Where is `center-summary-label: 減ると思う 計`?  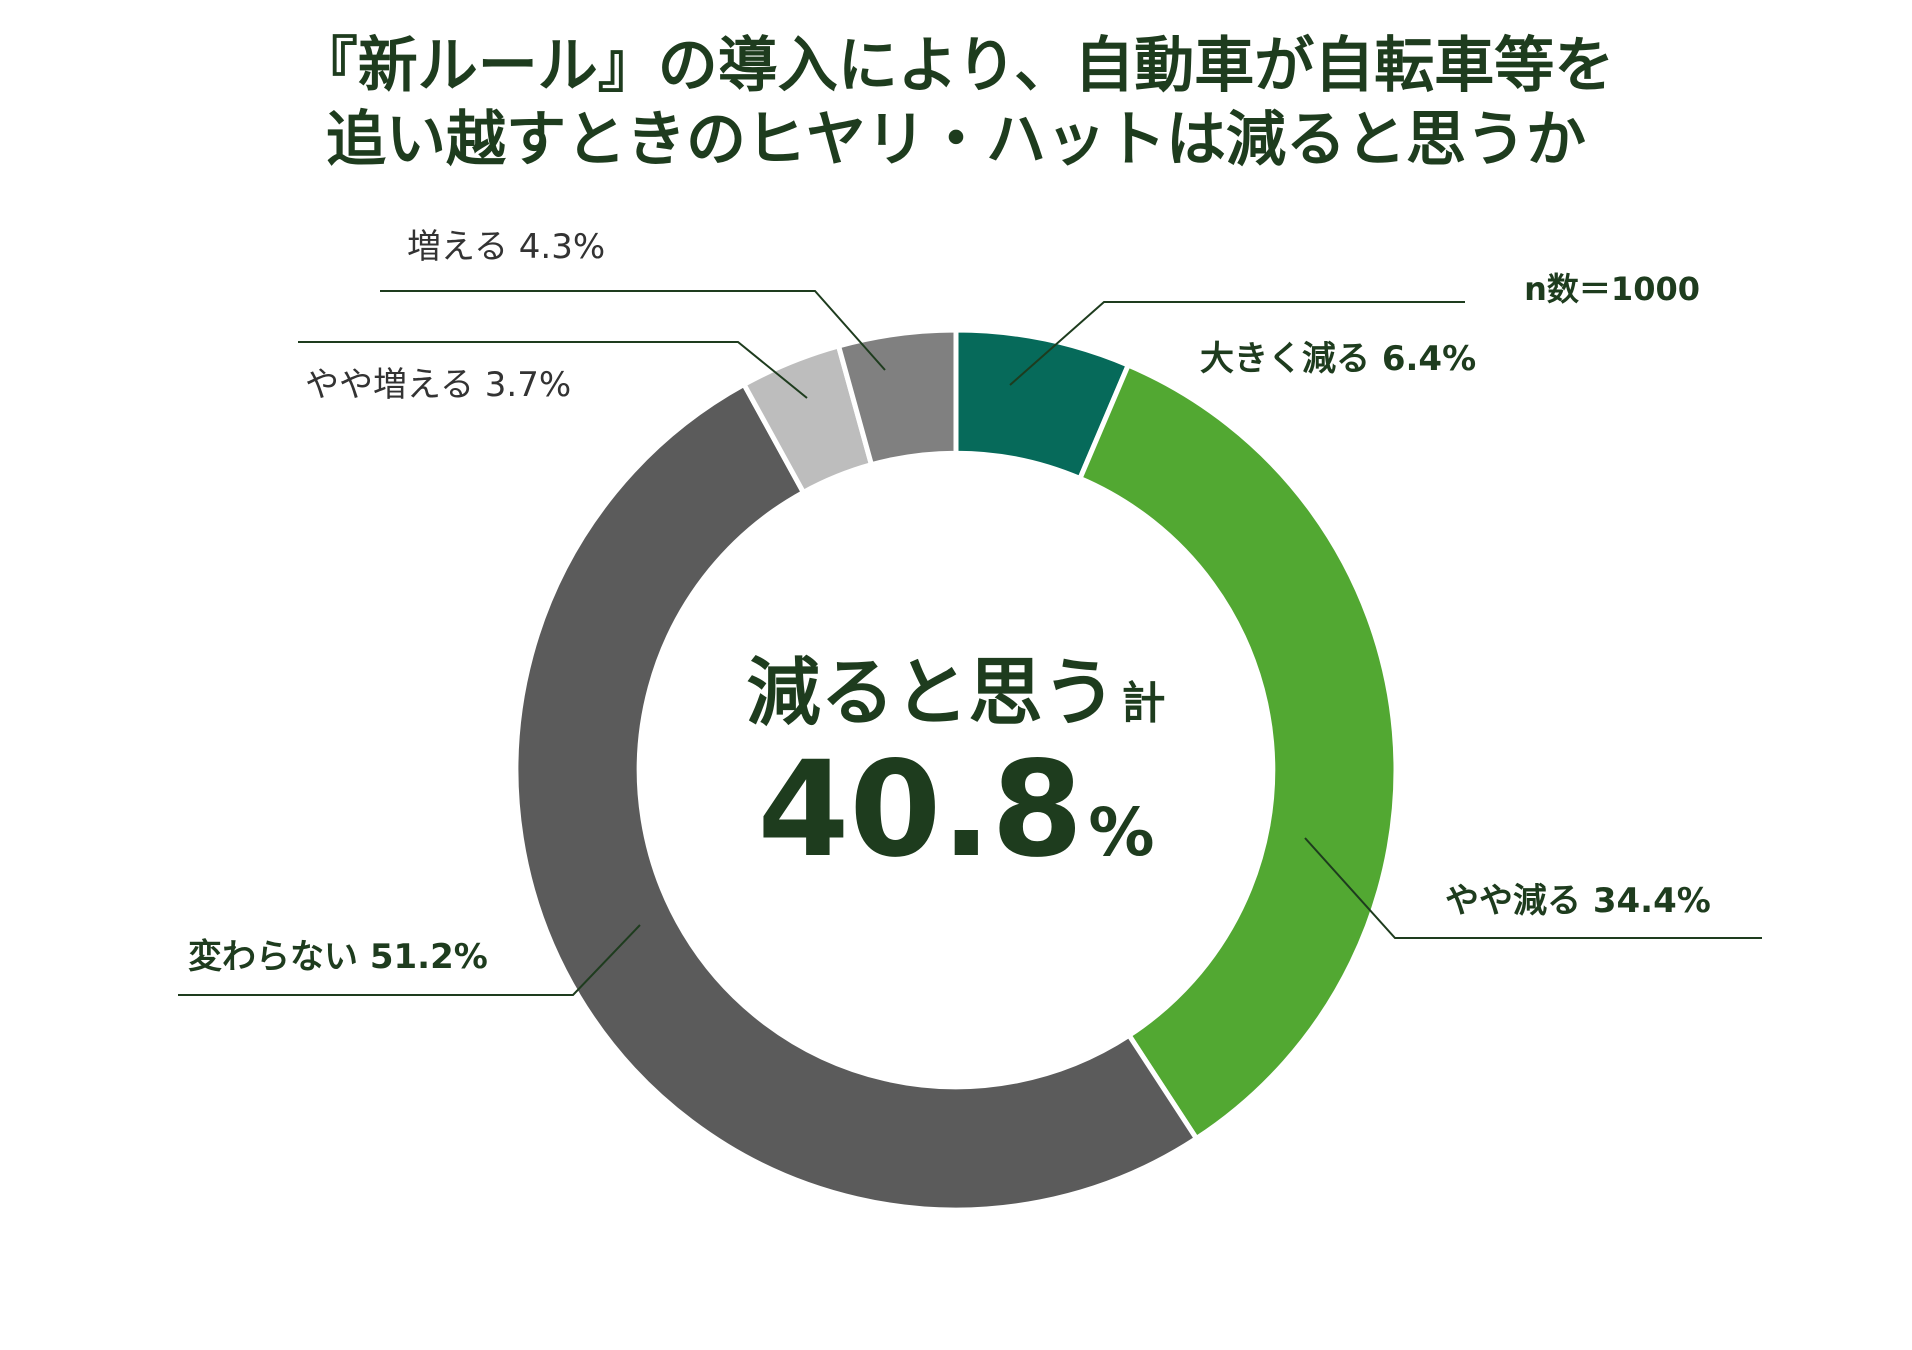 center-summary-label: 減ると思う 計 is located at coordinates (955, 693).